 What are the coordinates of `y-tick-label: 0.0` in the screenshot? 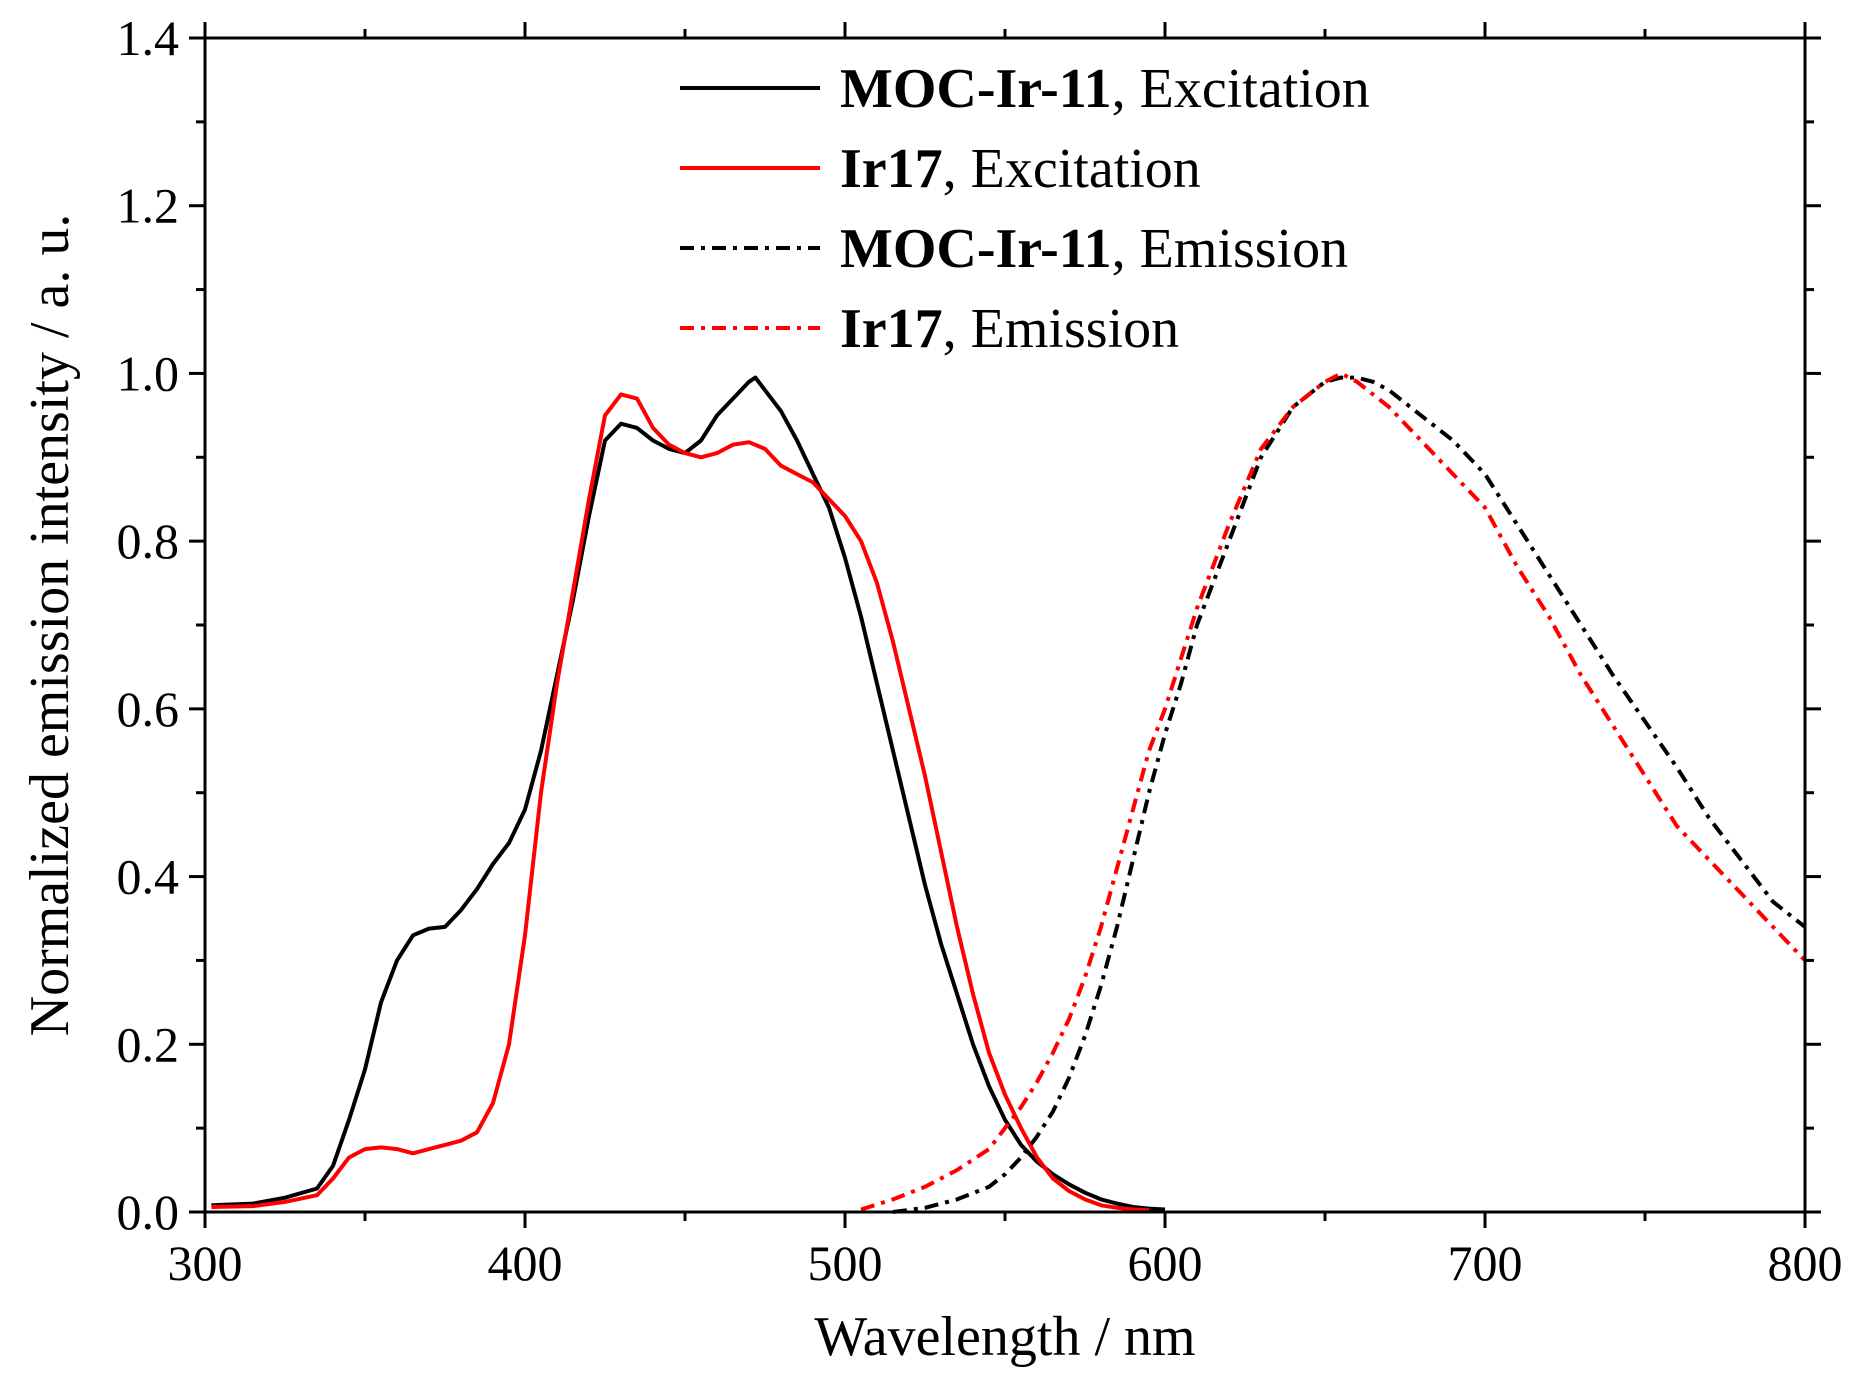 It's located at (148, 1212).